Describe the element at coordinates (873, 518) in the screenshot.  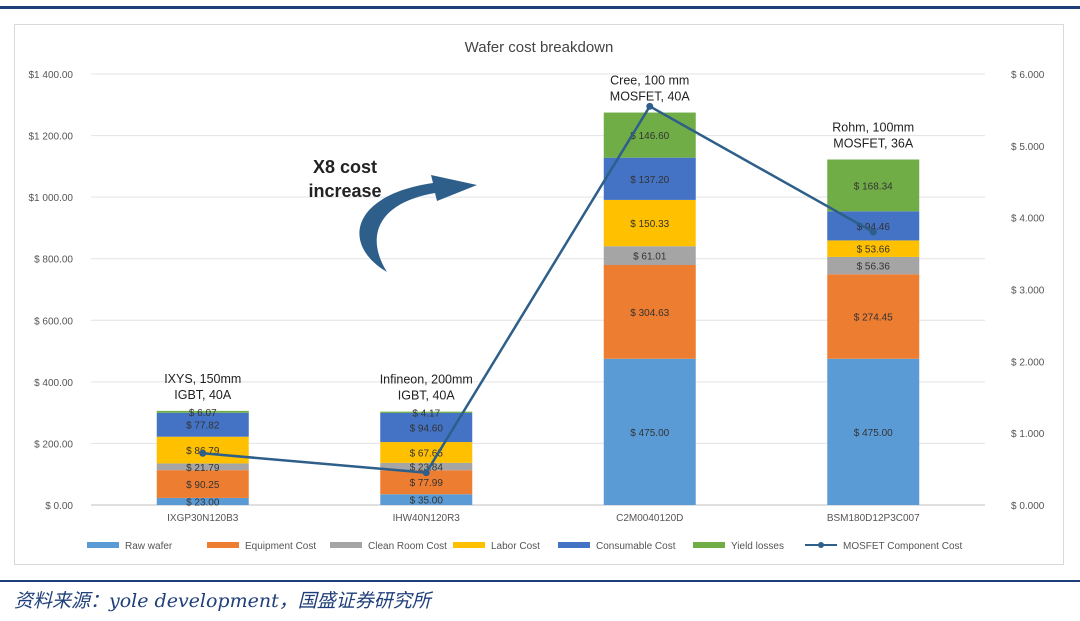
I see `x-tick-label: BSM180D12P3C007` at that location.